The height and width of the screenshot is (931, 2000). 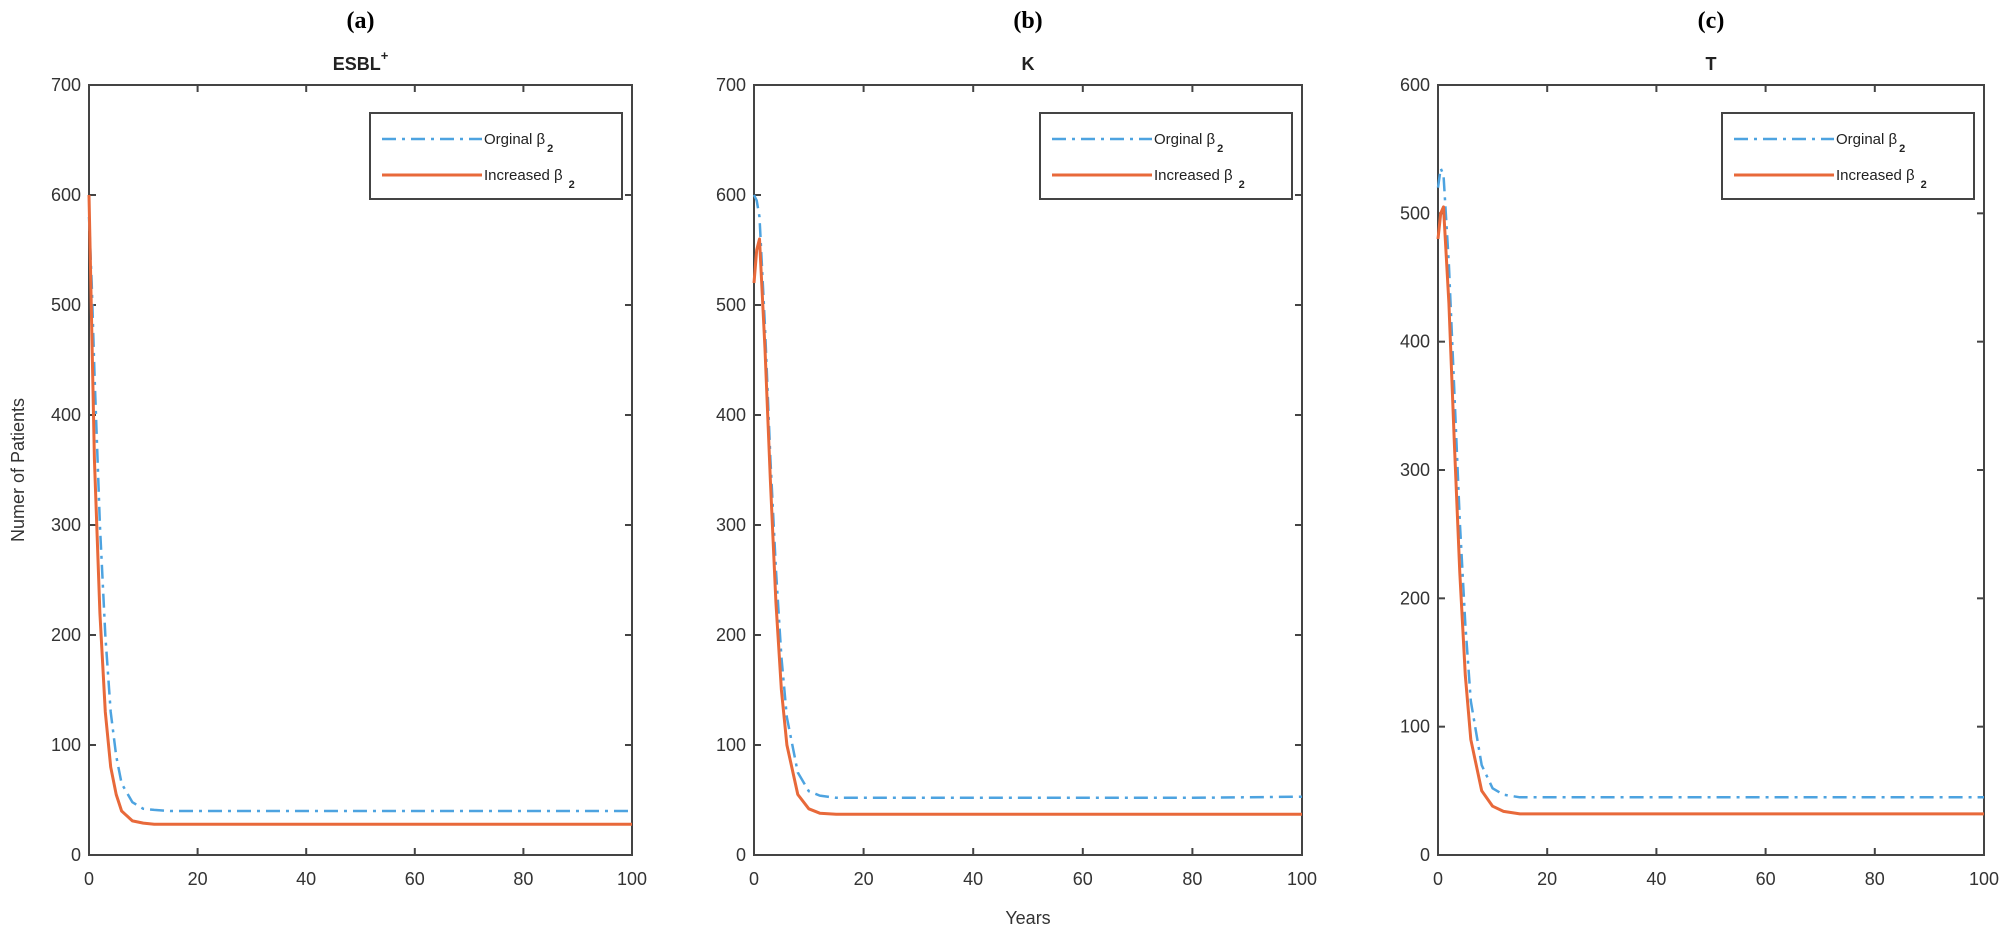 What do you see at coordinates (1027, 21) in the screenshot?
I see `panel-letter: (b)` at bounding box center [1027, 21].